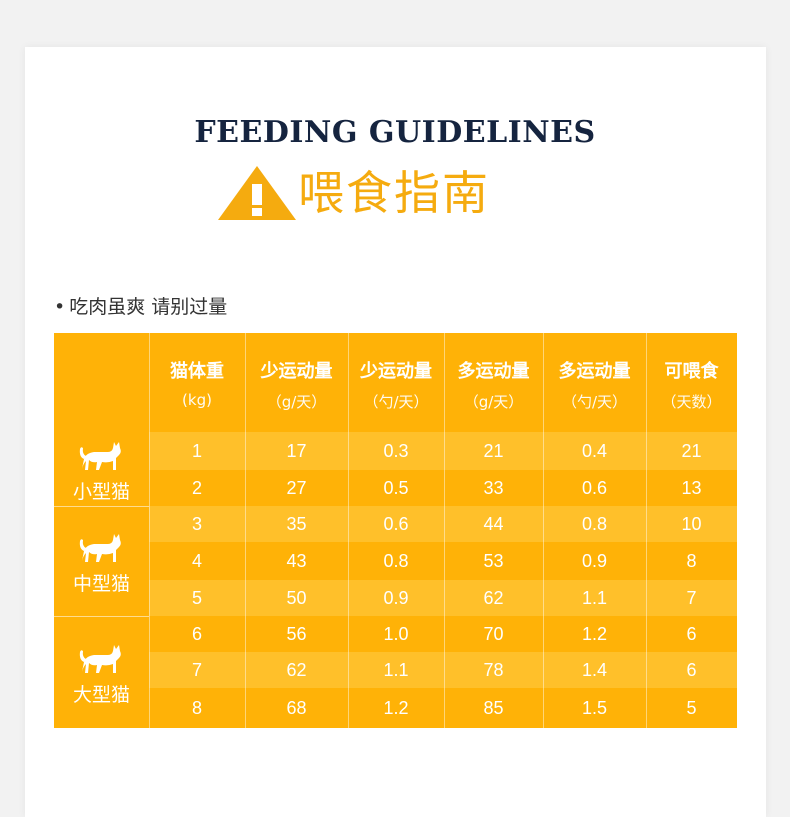 Image resolution: width=790 pixels, height=817 pixels. Describe the element at coordinates (396, 633) in the screenshot. I see `table-cell: 1.0` at that location.